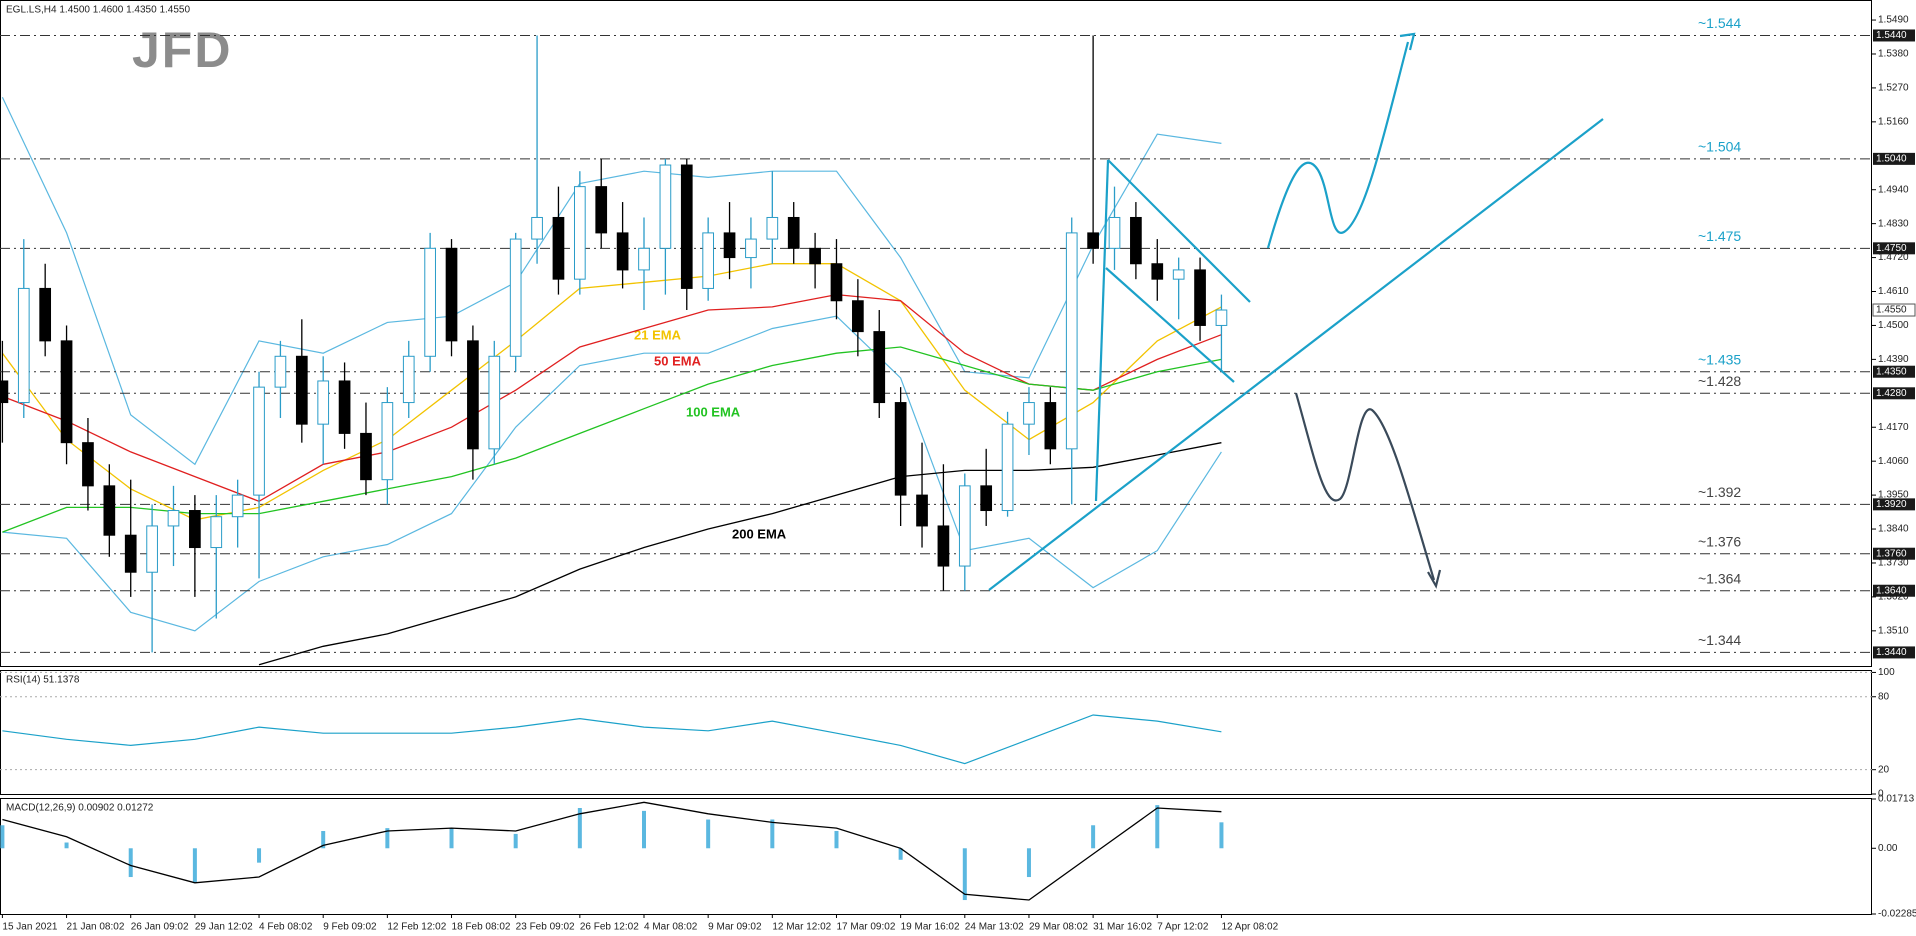  Describe the element at coordinates (1891, 35) in the screenshot. I see `level-tag-label: 1.5440` at that location.